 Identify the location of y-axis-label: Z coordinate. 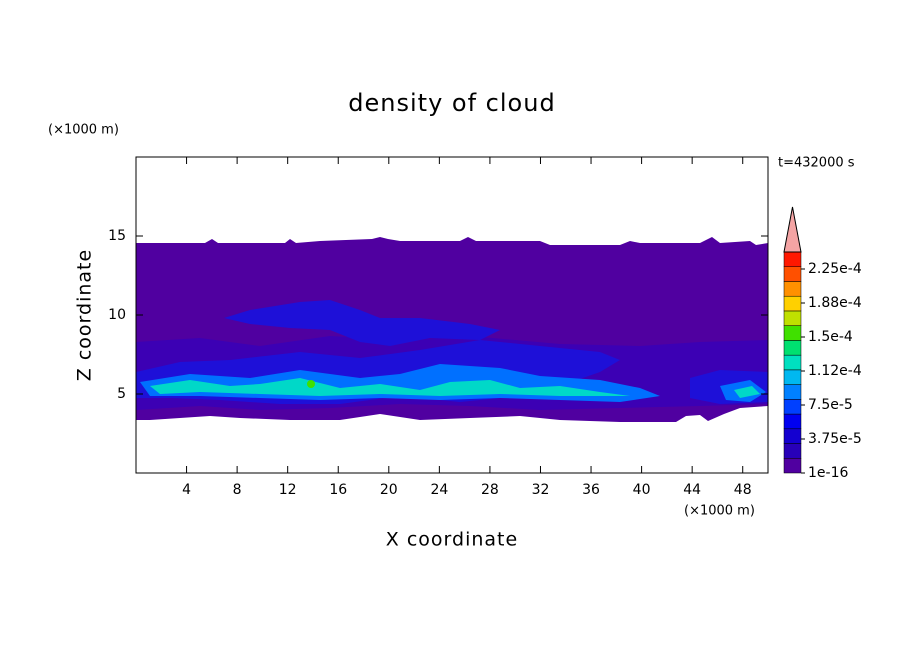
(85, 315).